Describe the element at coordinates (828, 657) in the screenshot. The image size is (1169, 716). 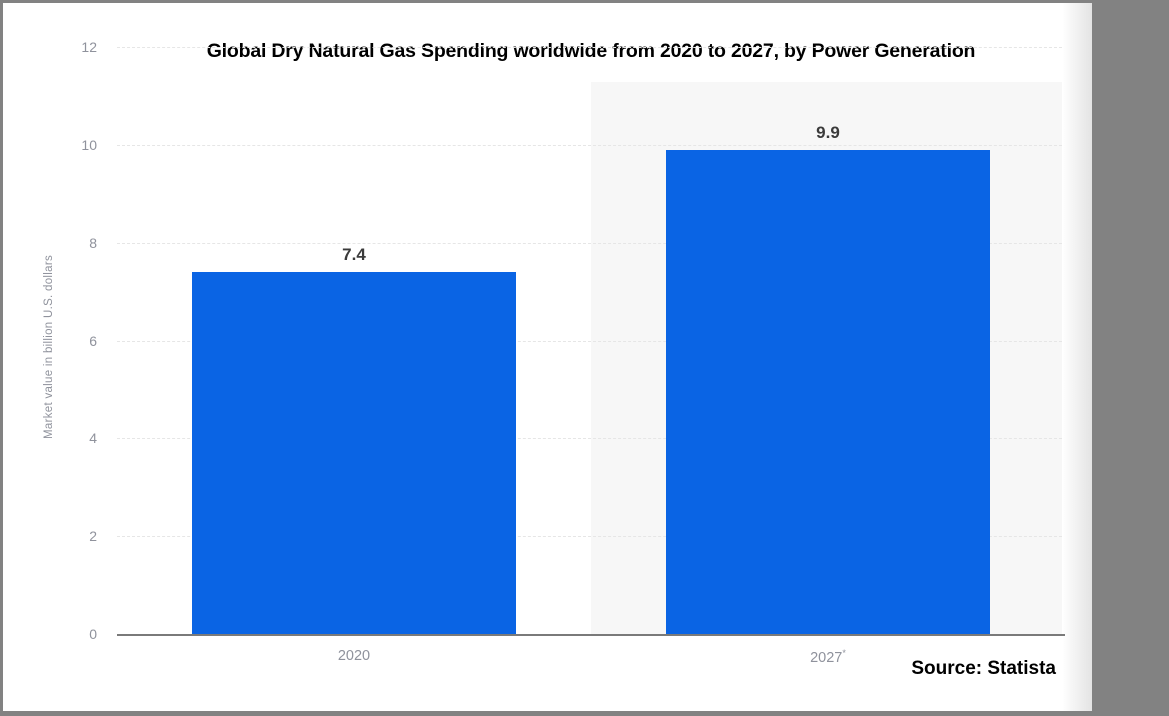
I see `x-category-label: 2027*` at that location.